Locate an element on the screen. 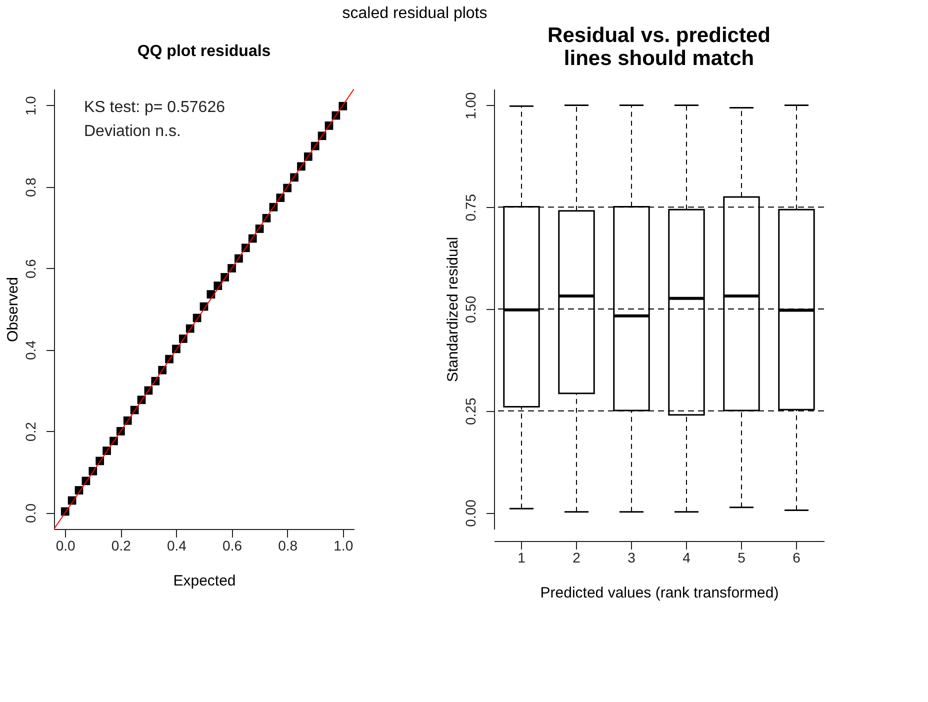 The image size is (928, 702). annotation: Deviation n.s. is located at coordinates (132, 131).